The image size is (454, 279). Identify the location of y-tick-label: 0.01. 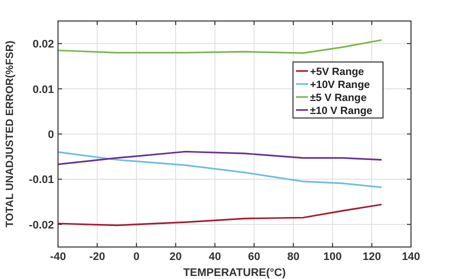
(43, 90).